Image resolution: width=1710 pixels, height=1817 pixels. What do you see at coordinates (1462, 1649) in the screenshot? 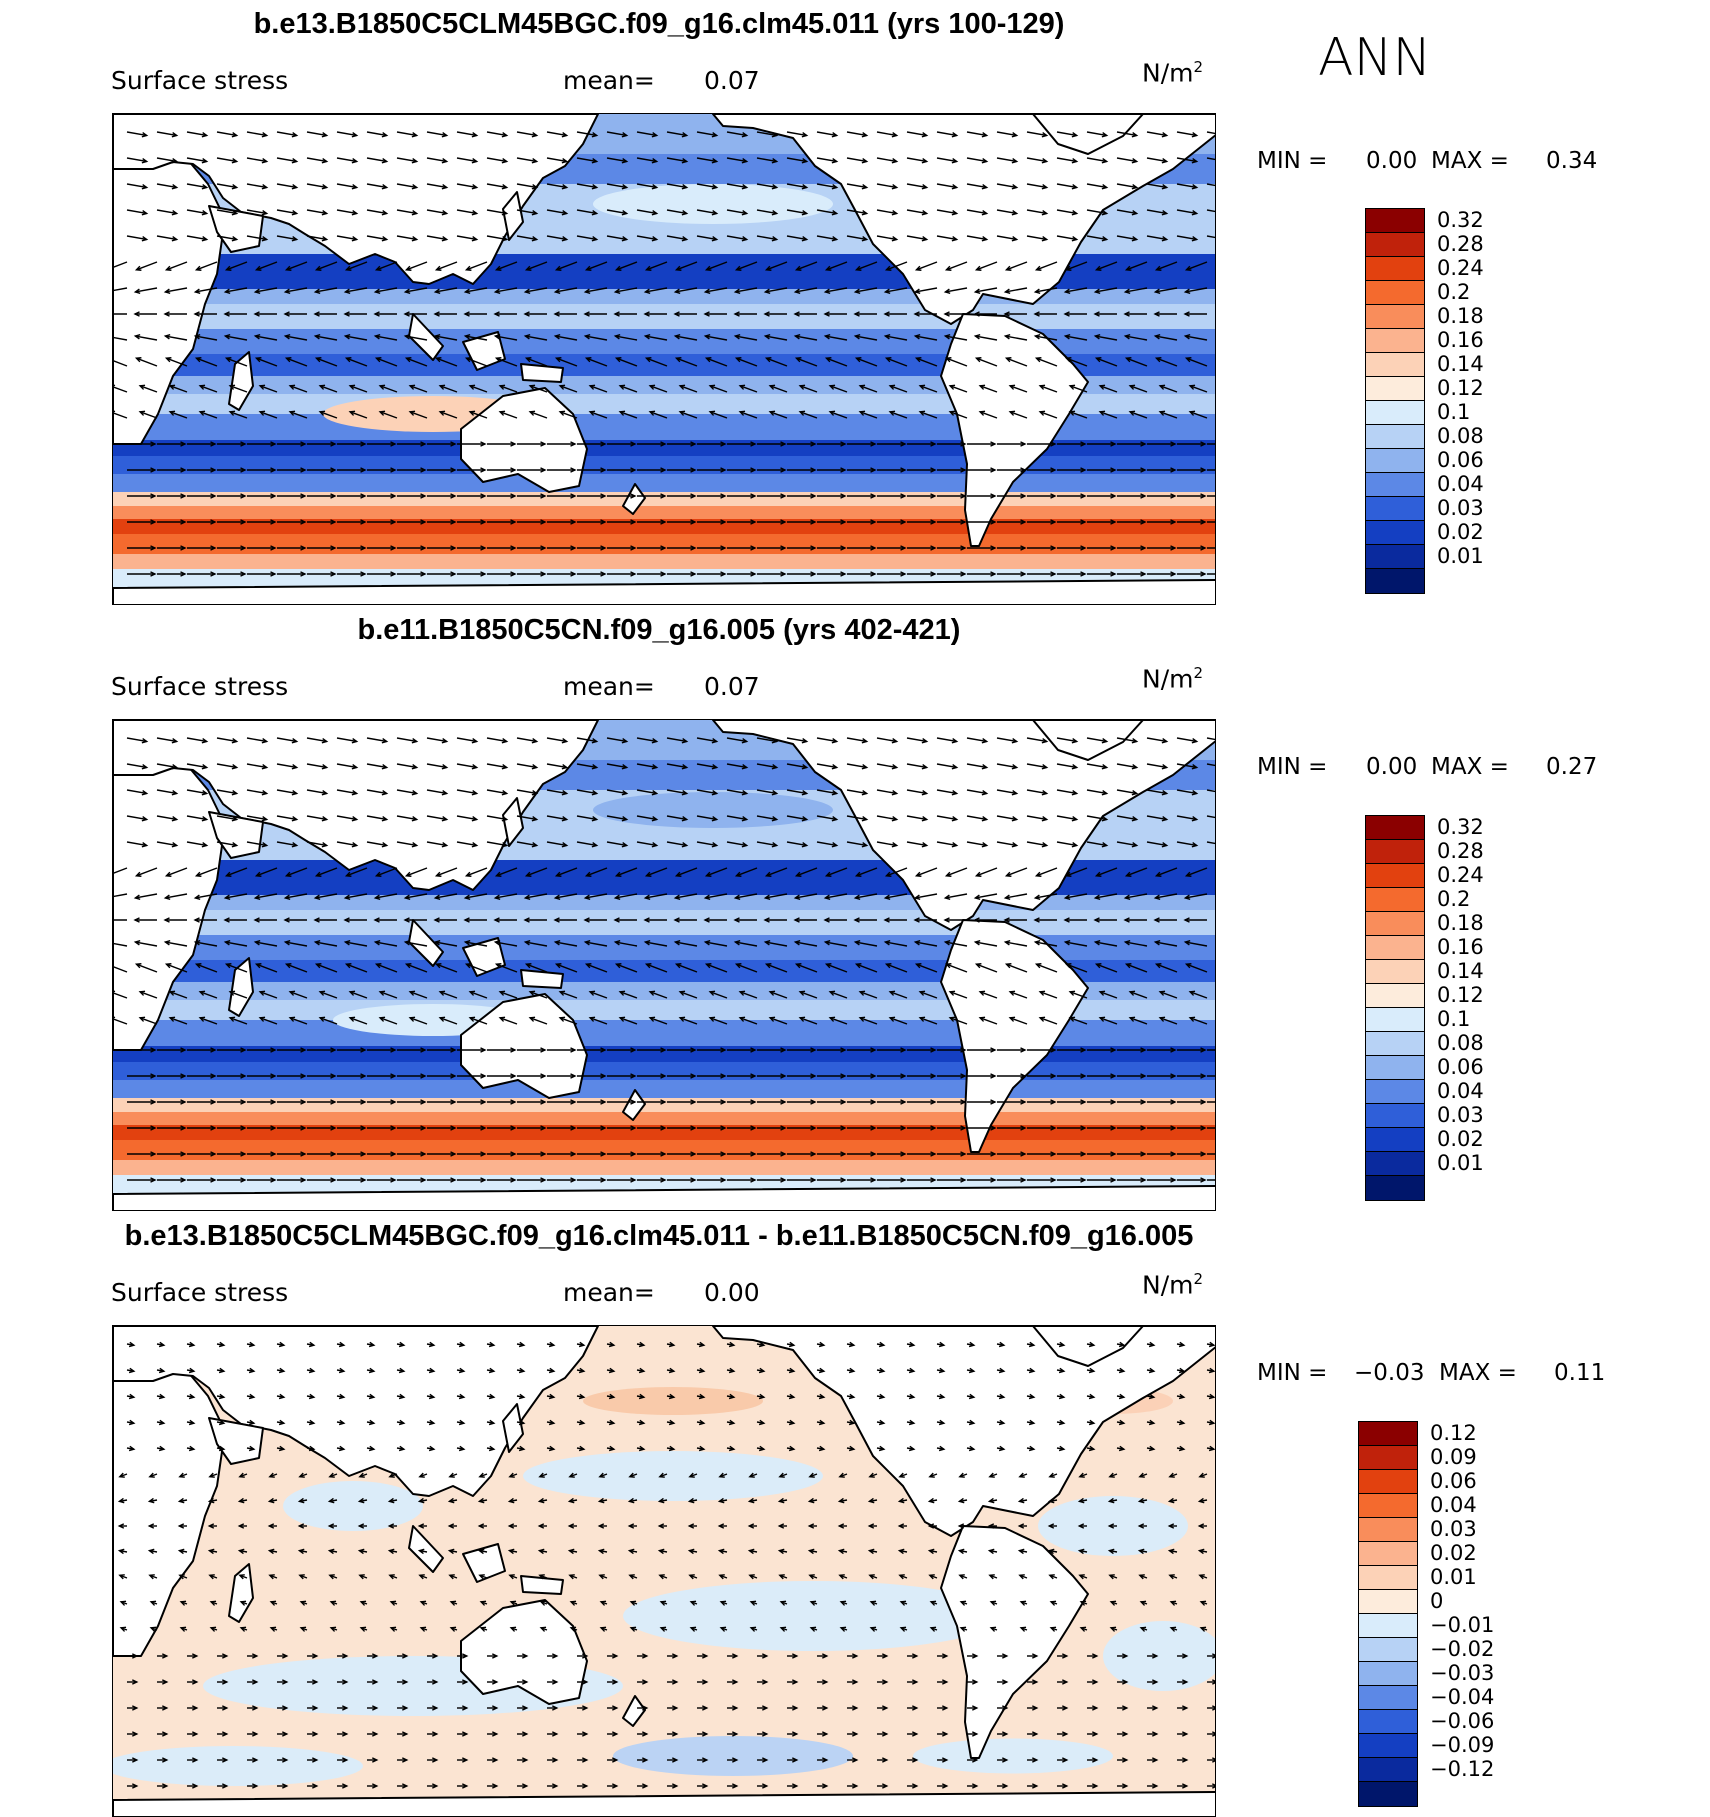
I see `colorbar-level-label: −0.02` at bounding box center [1462, 1649].